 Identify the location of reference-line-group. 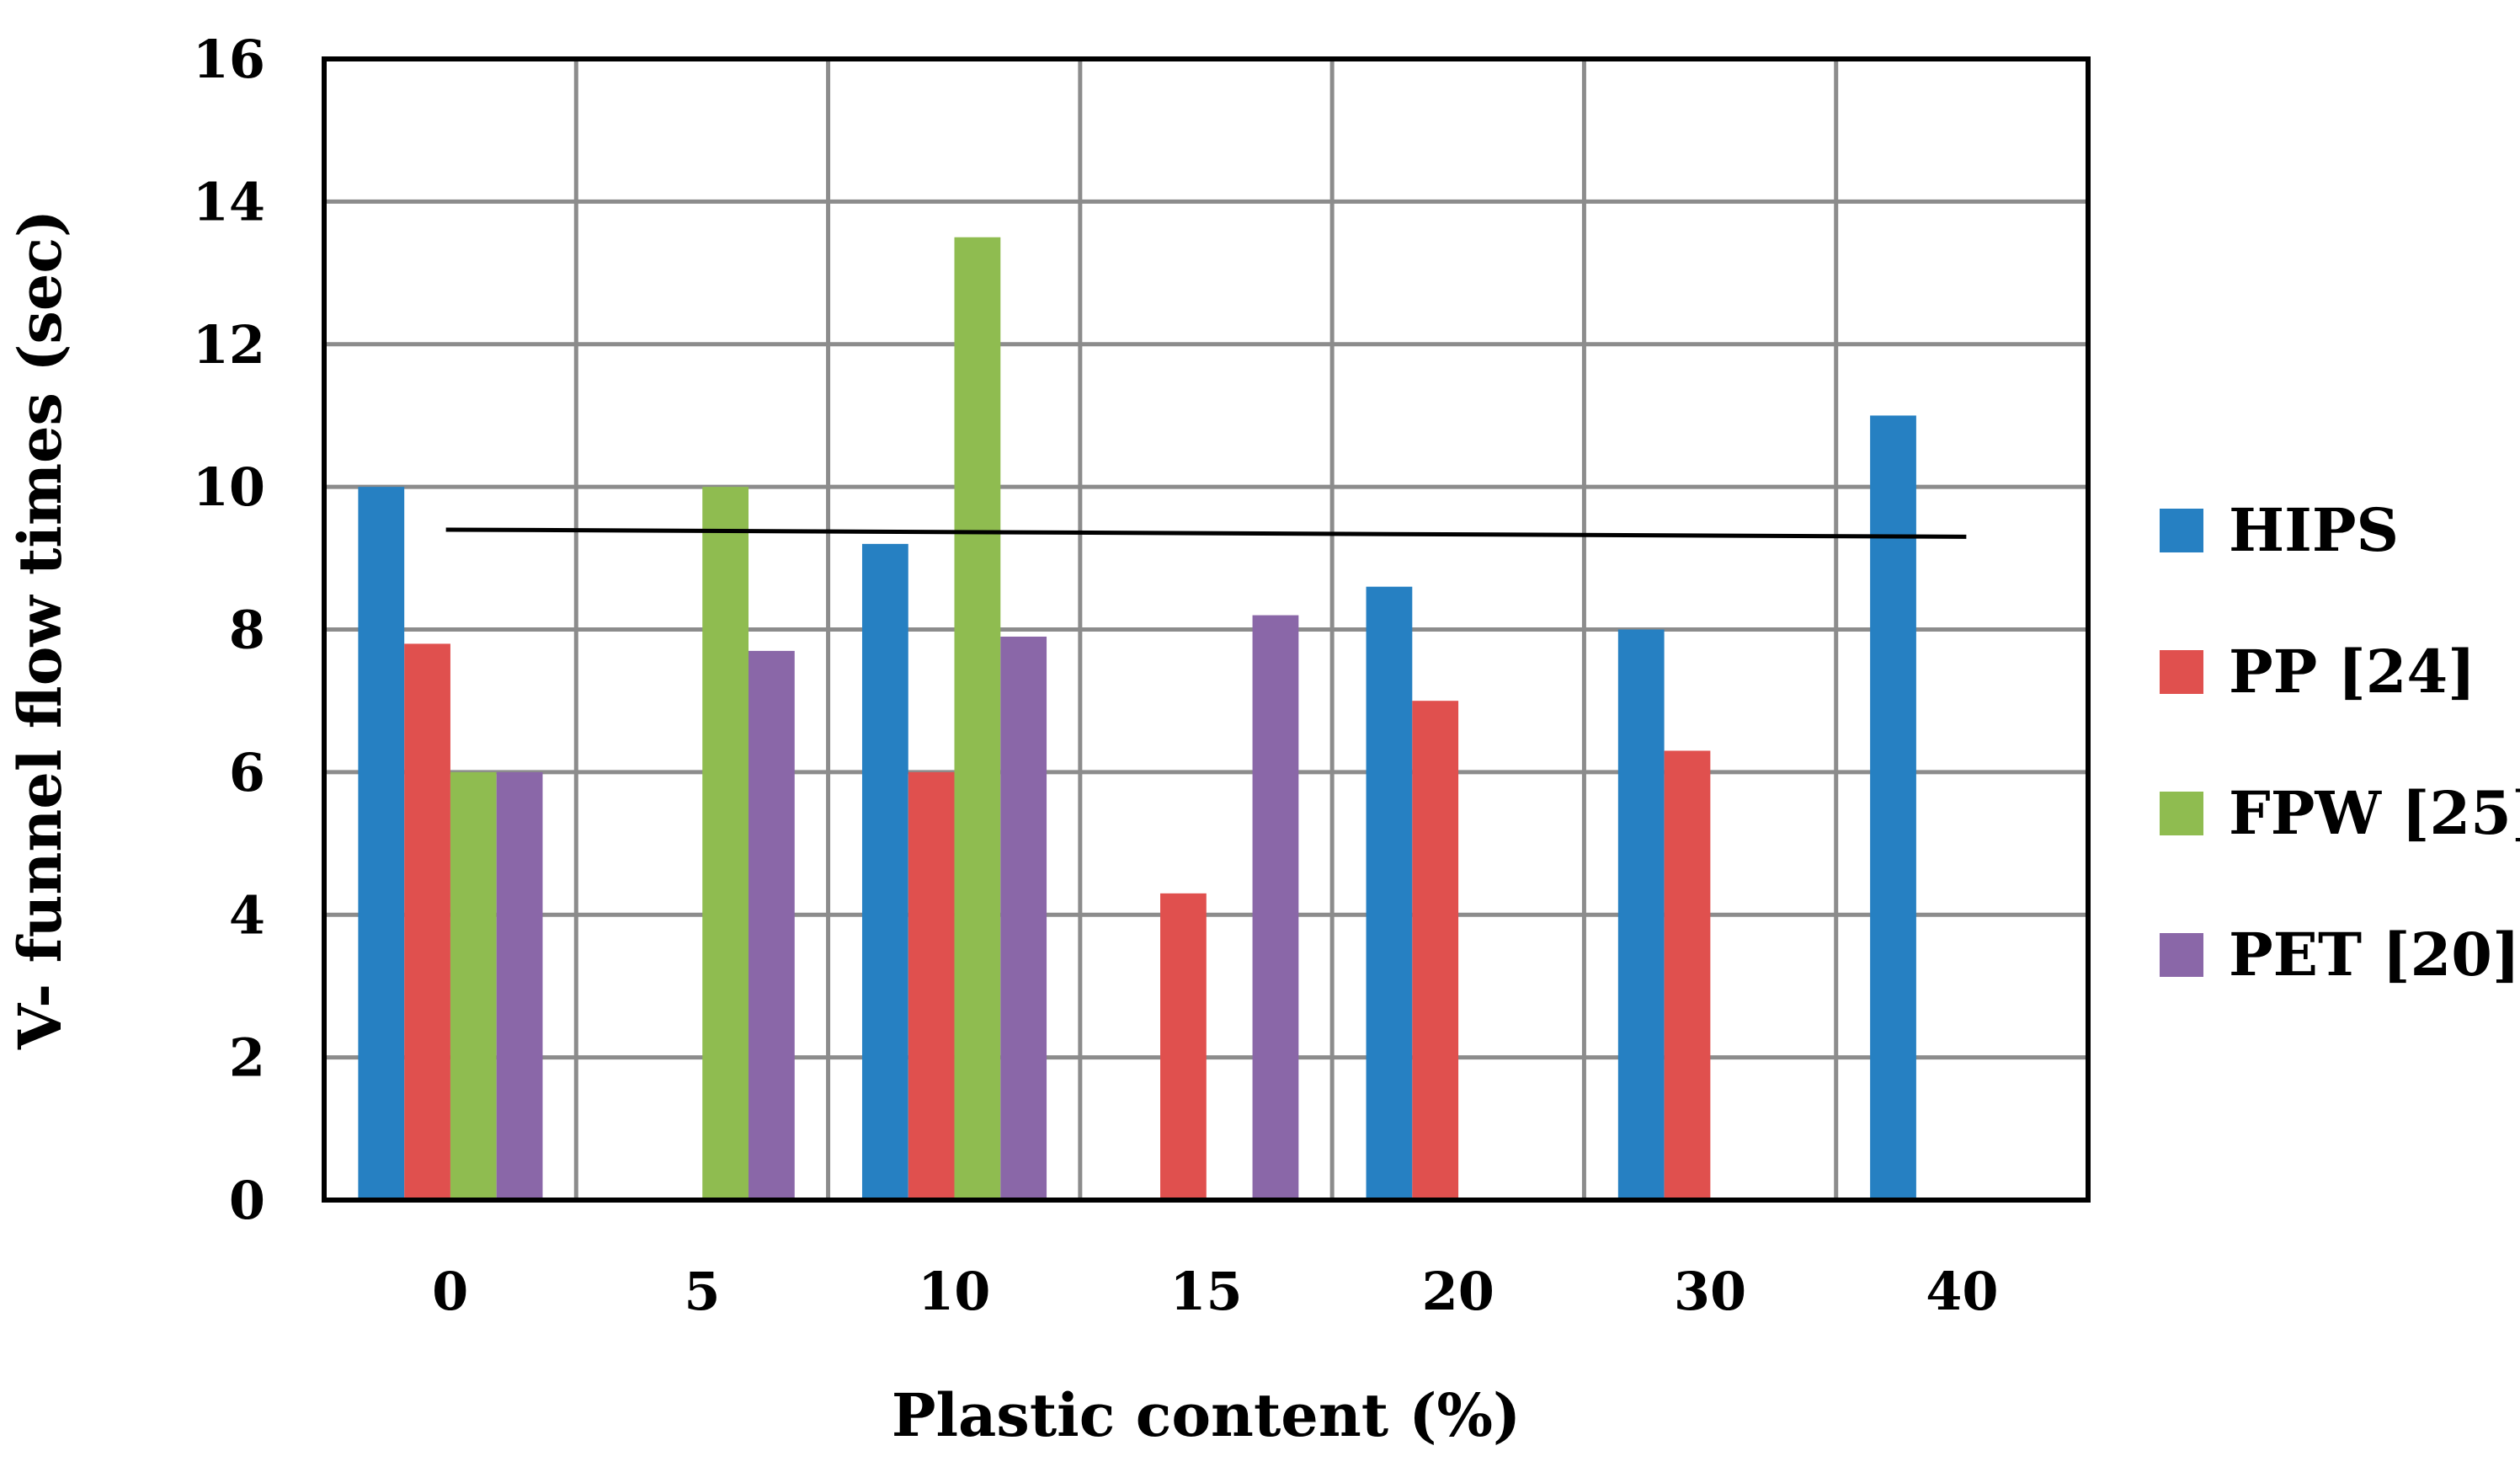
(1206, 533).